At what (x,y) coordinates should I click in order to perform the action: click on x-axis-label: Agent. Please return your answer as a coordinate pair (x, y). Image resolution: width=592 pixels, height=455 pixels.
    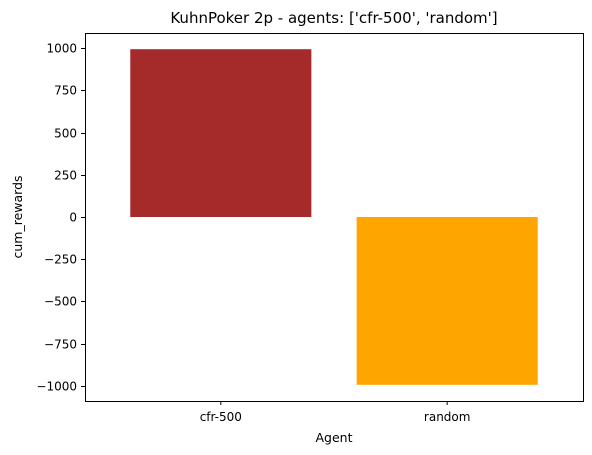
    Looking at the image, I should click on (334, 437).